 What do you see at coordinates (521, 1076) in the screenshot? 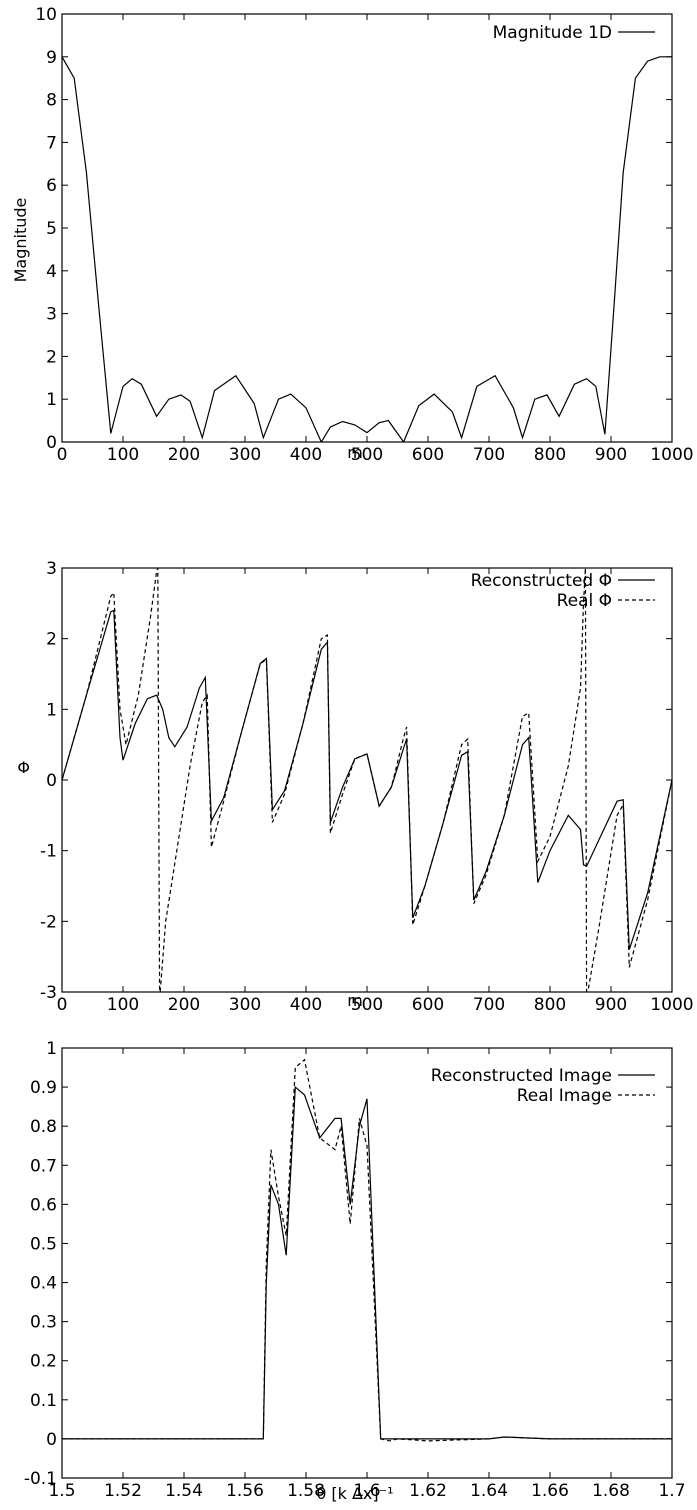
I see `legend-label: Reconstructed Image` at bounding box center [521, 1076].